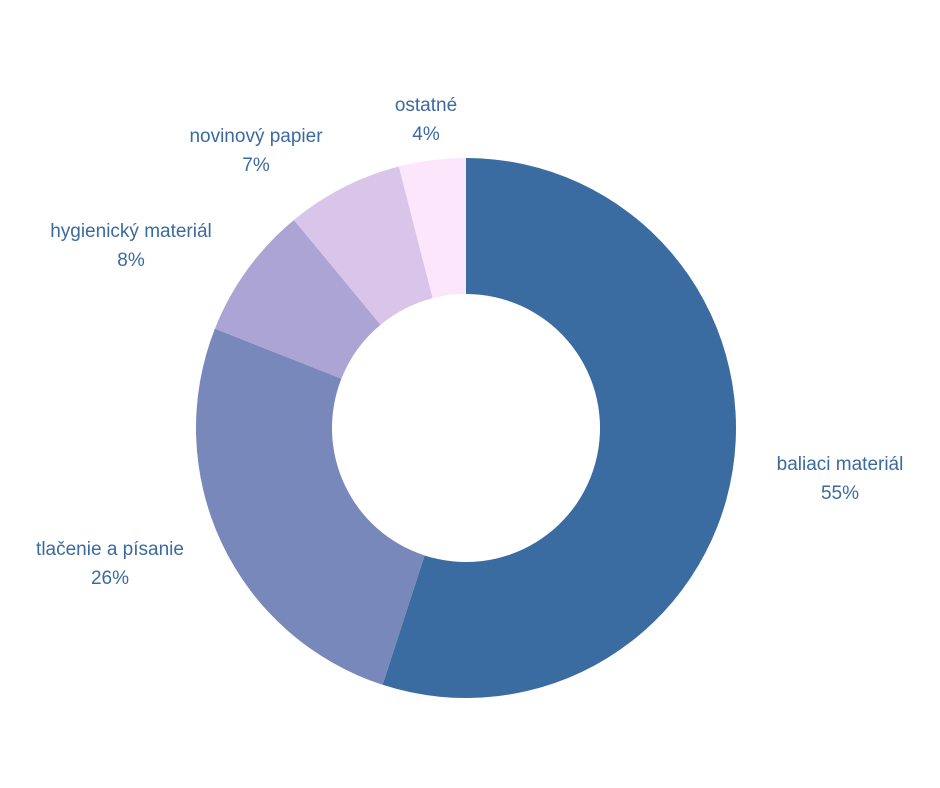 This screenshot has height=788, width=940. What do you see at coordinates (426, 134) in the screenshot?
I see `slice-value-ostatne: 4%` at bounding box center [426, 134].